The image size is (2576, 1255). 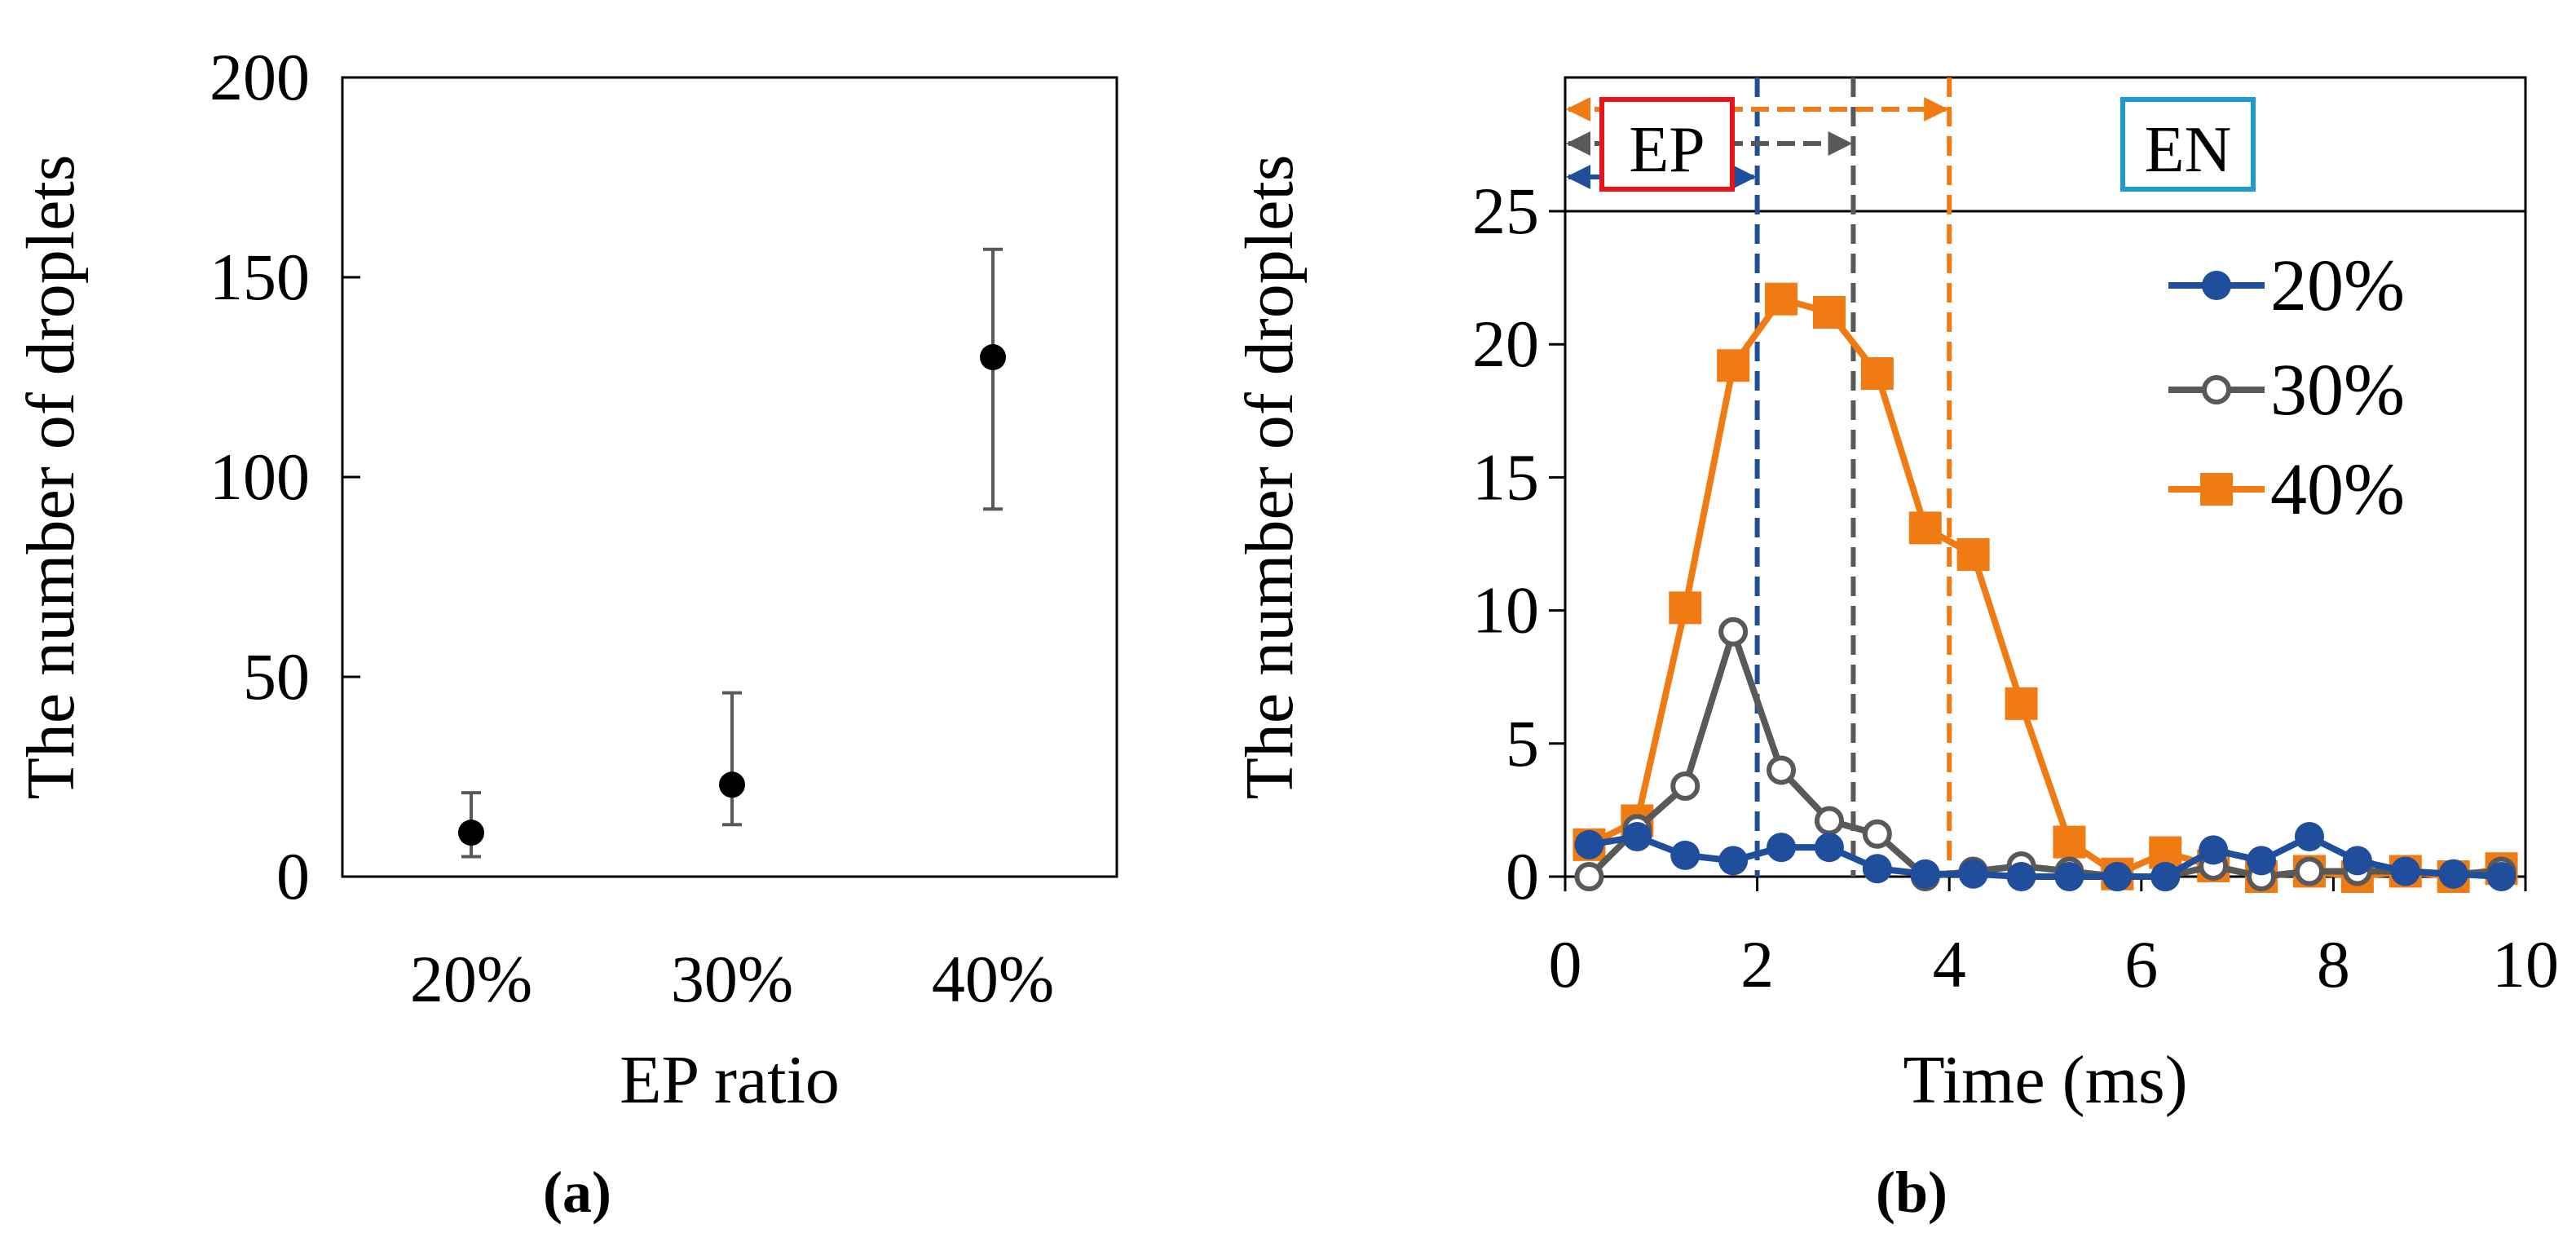 What do you see at coordinates (276, 676) in the screenshot?
I see `a-ytick-label: 50` at bounding box center [276, 676].